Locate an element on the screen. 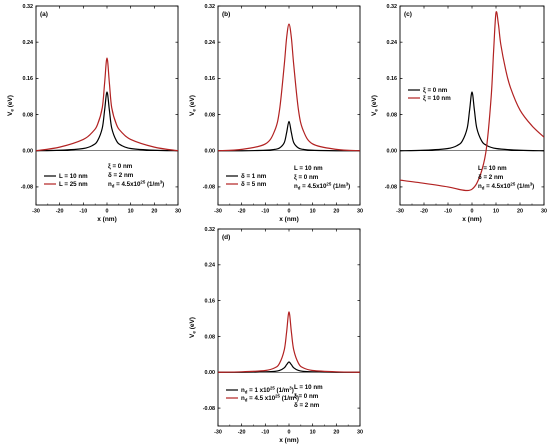 Image resolution: width=550 pixels, height=446 pixels. legend-label-2: L = 25 nm is located at coordinates (73, 184).